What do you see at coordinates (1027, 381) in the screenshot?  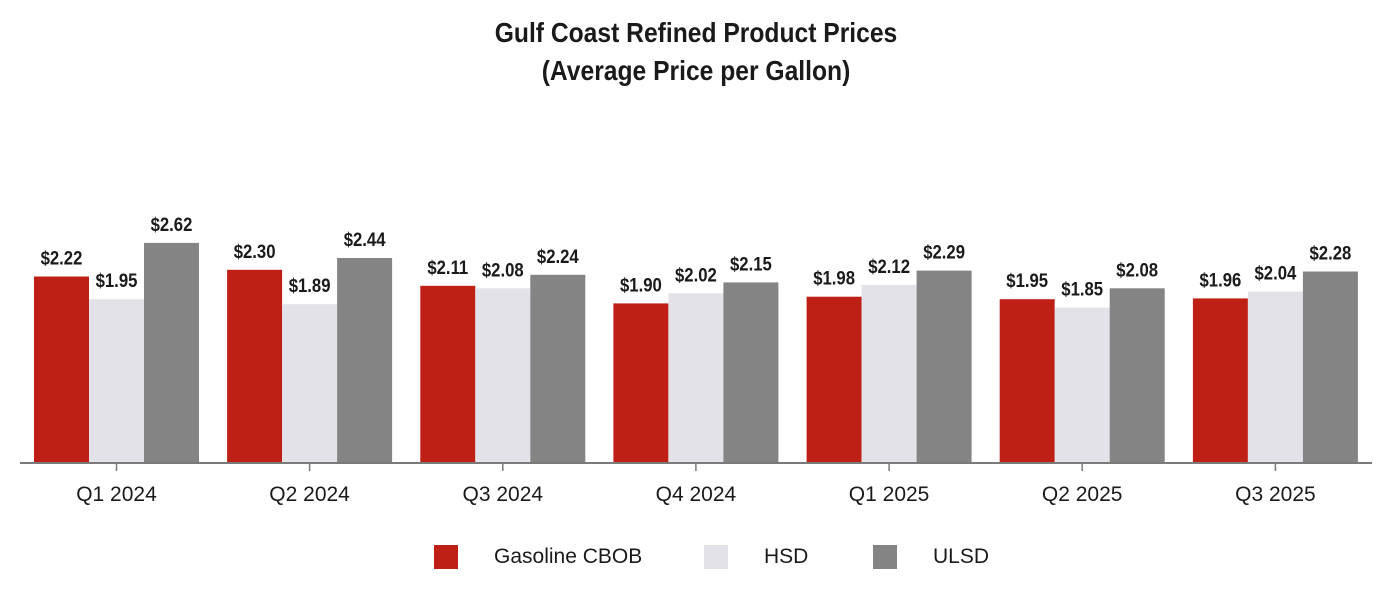 I see `bar-gasoline-cbob-q2-2025` at bounding box center [1027, 381].